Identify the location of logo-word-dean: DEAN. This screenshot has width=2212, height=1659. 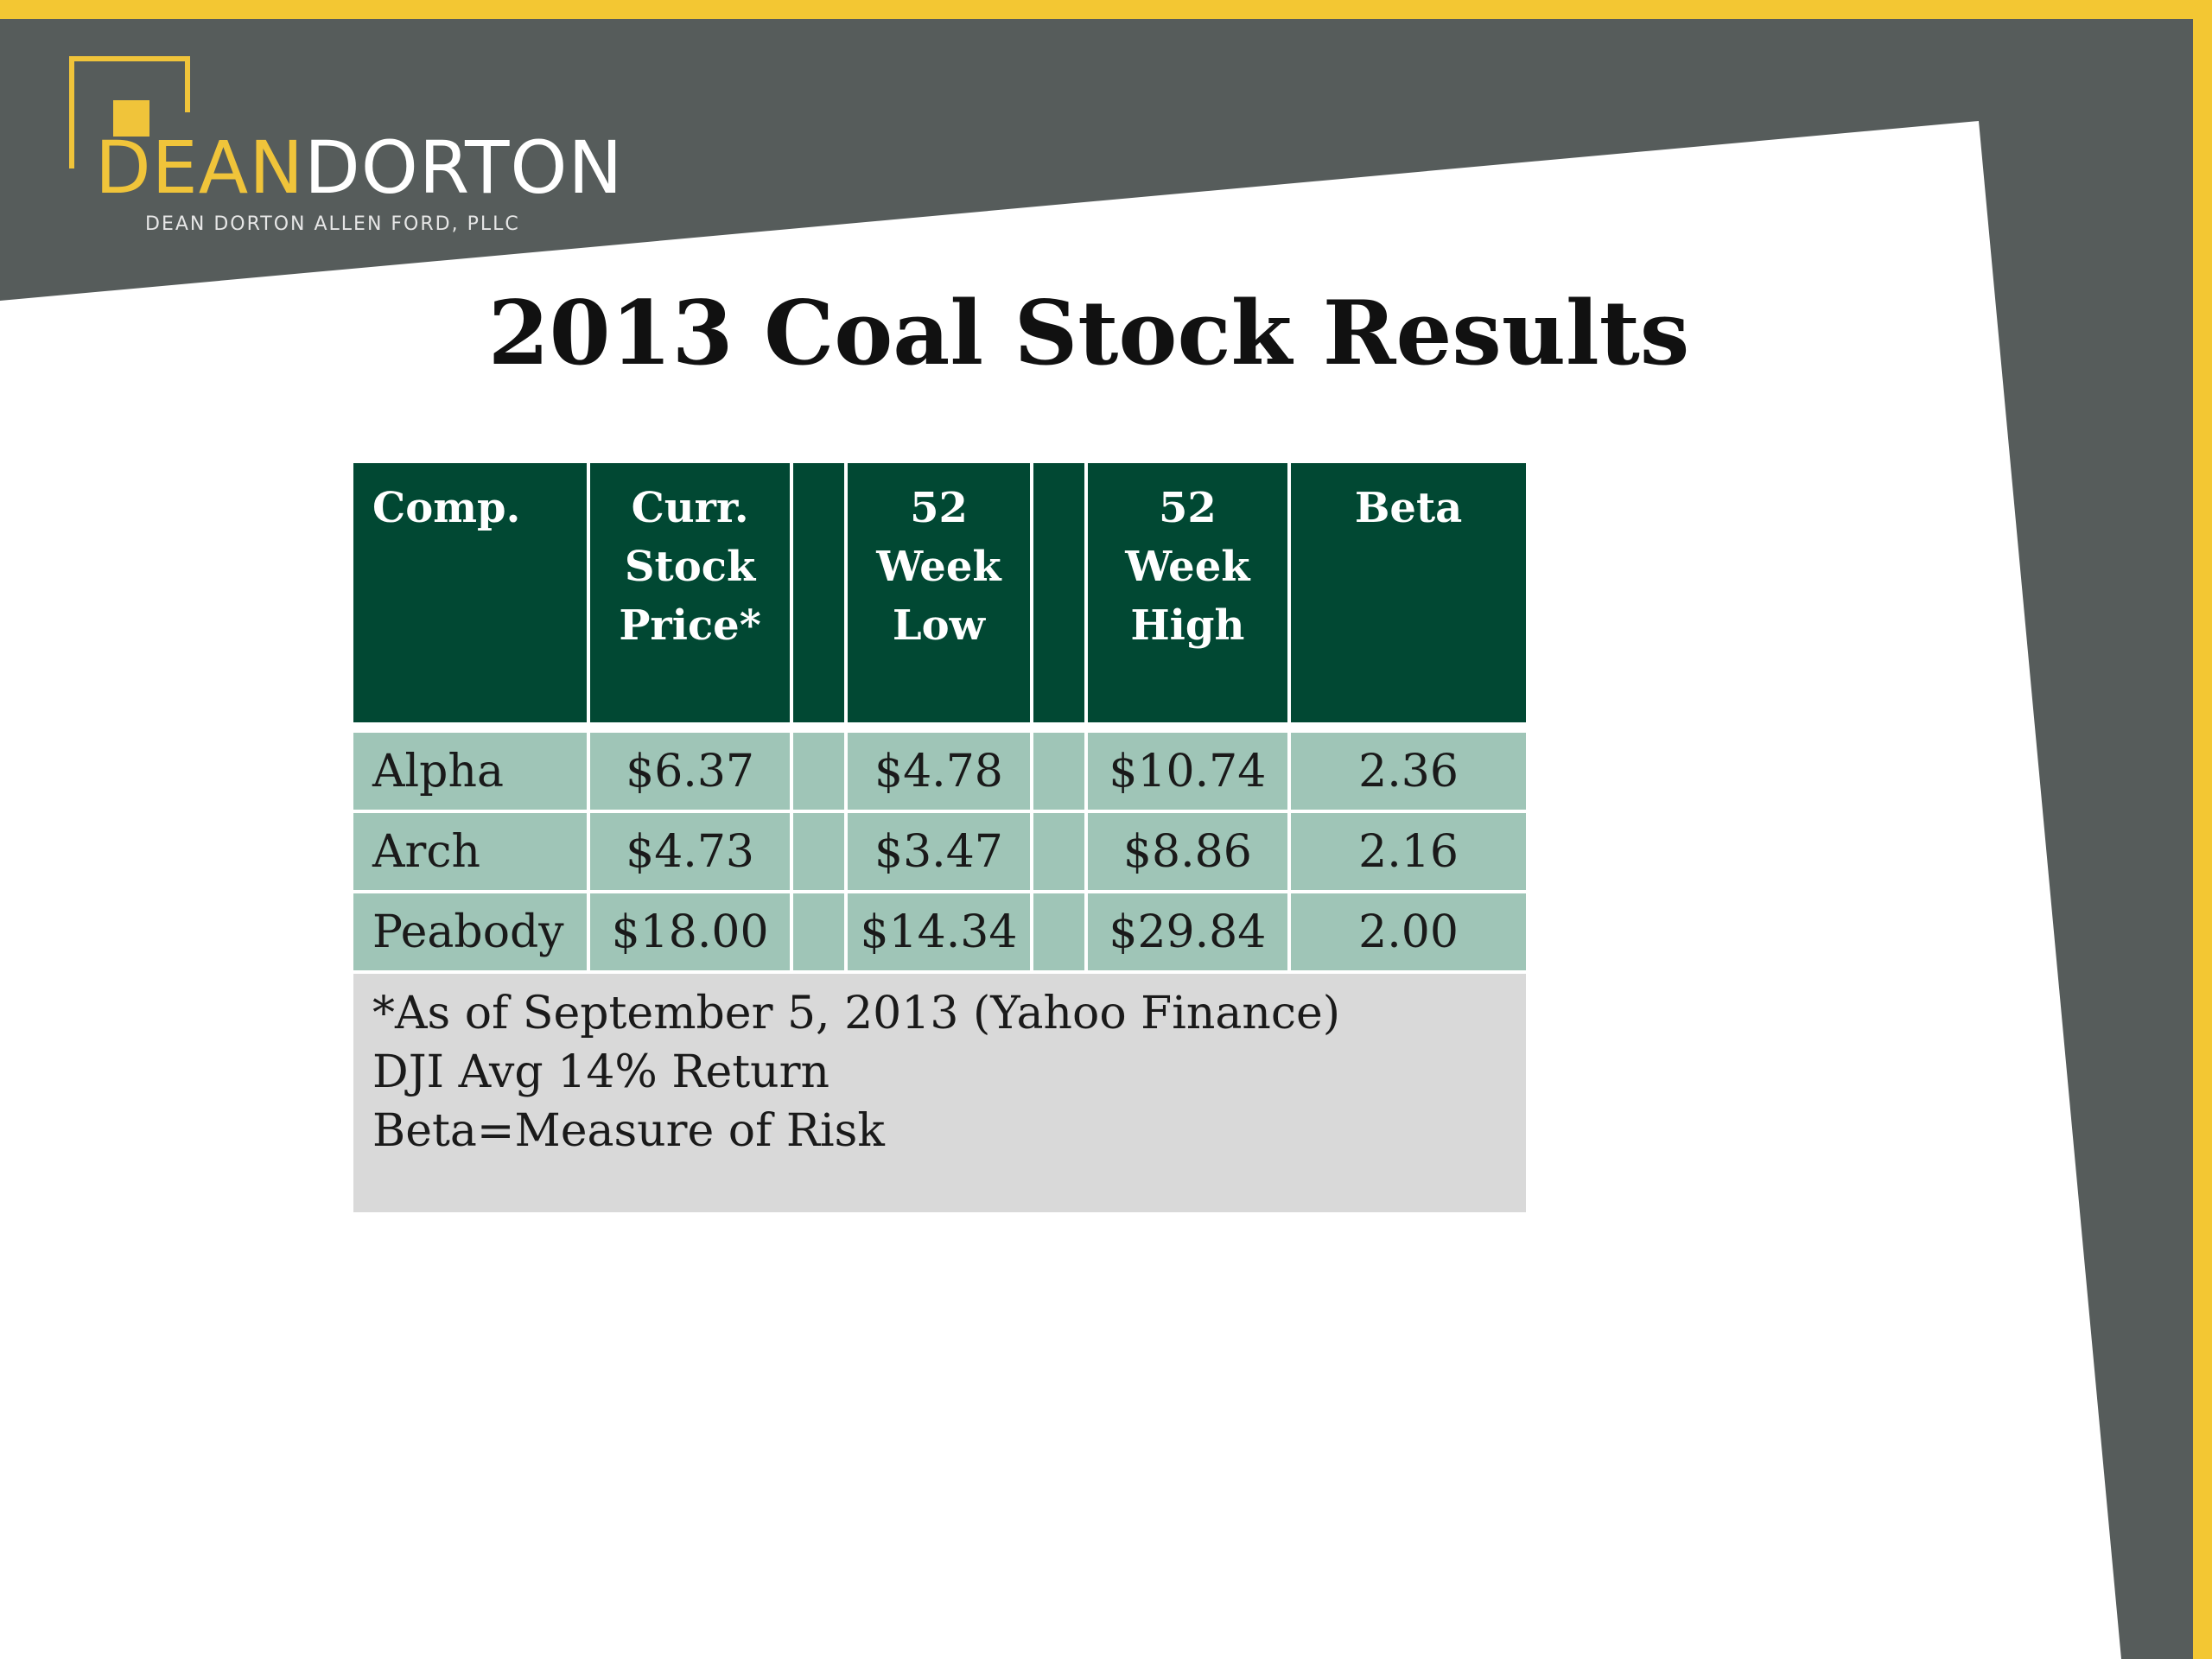
(200, 167).